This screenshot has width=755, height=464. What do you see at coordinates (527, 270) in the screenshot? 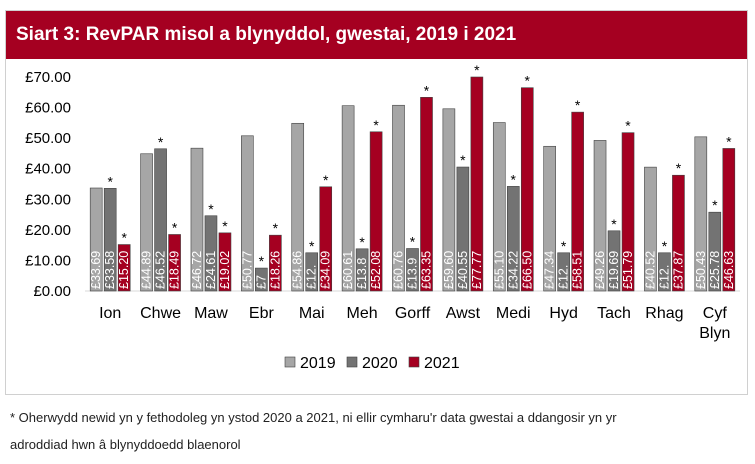
I see `data-label: £66.50` at bounding box center [527, 270].